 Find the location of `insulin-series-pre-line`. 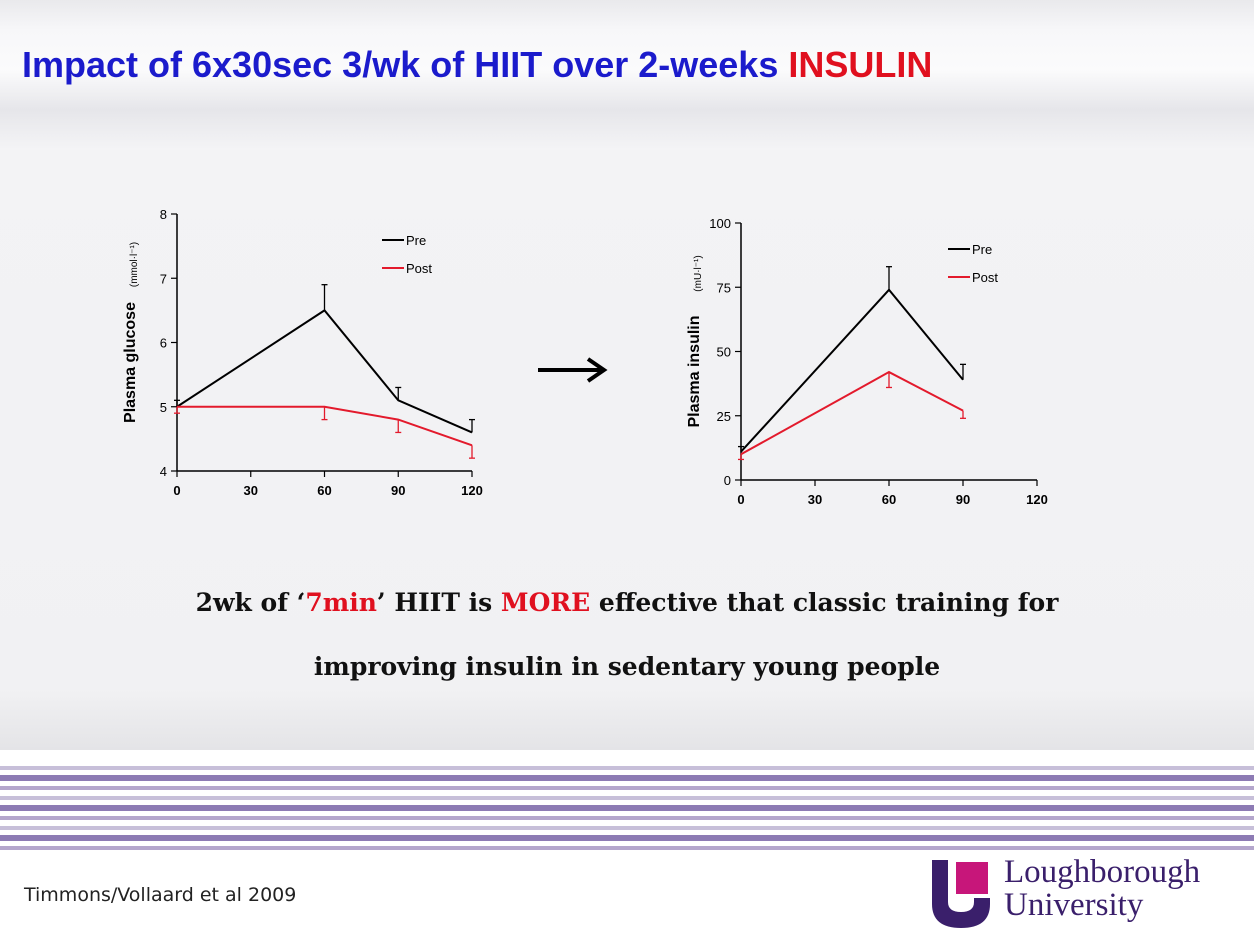

insulin-series-pre-line is located at coordinates (852, 370).